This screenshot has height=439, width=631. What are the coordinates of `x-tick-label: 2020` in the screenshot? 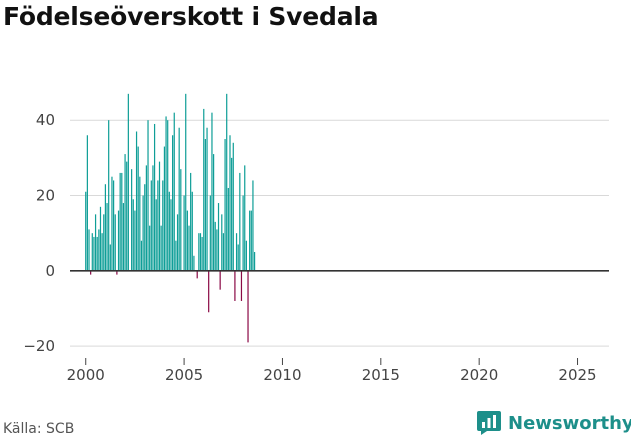 It's located at (479, 375).